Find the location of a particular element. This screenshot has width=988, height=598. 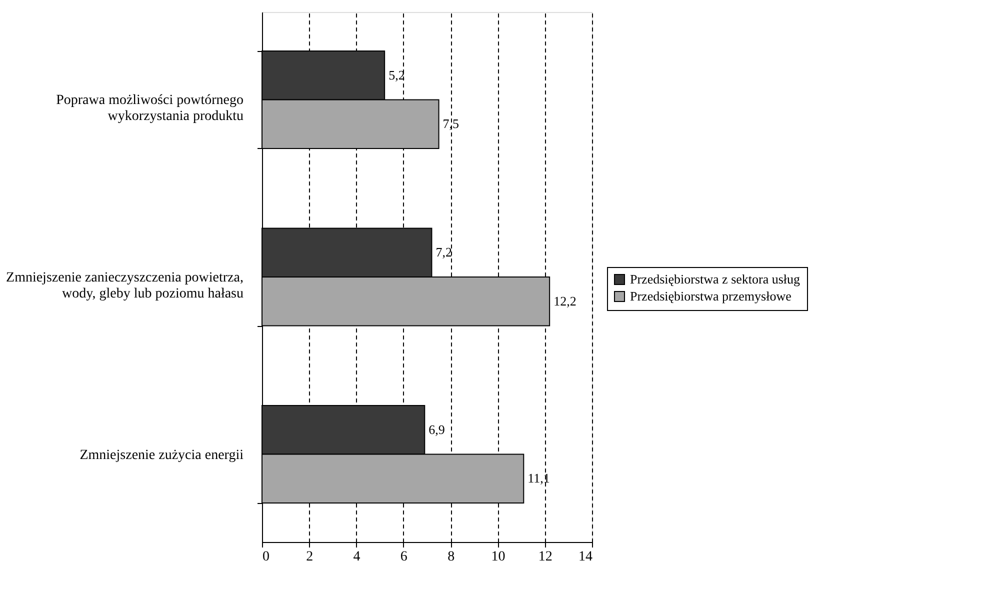

x-tick-label: 2 is located at coordinates (310, 557).